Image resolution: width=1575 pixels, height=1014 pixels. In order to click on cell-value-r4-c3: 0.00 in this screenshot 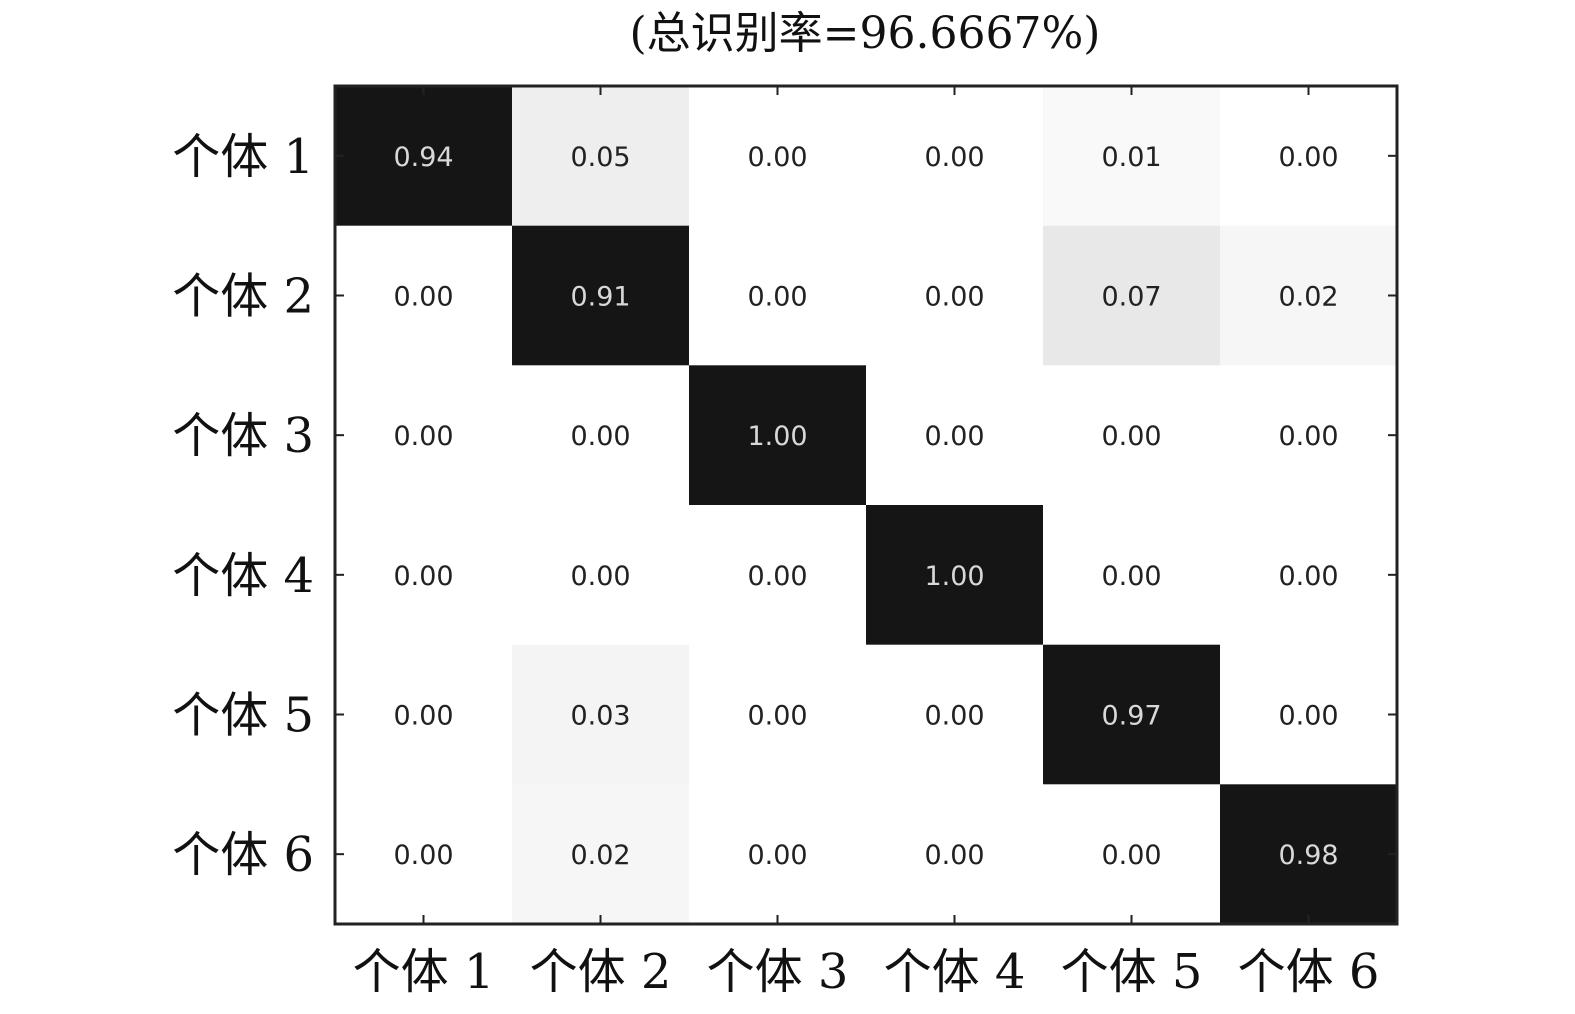, I will do `click(777, 576)`.